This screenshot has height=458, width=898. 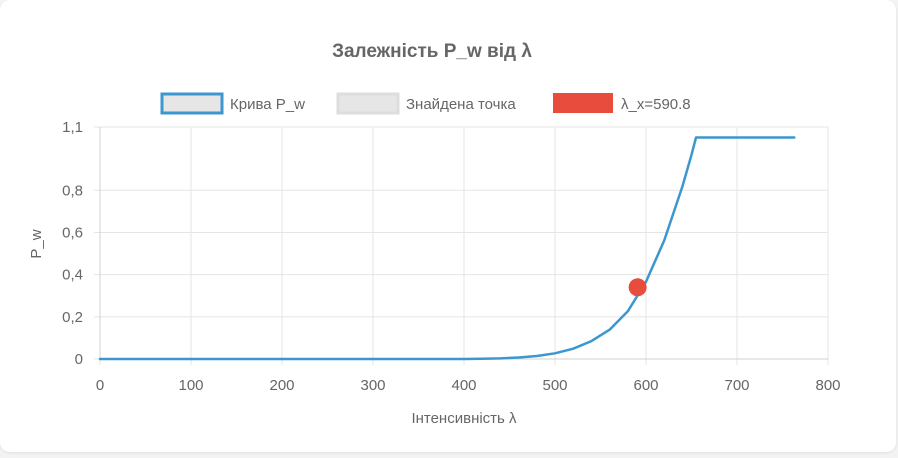 What do you see at coordinates (554, 385) in the screenshot?
I see `x-tick-label: 500` at bounding box center [554, 385].